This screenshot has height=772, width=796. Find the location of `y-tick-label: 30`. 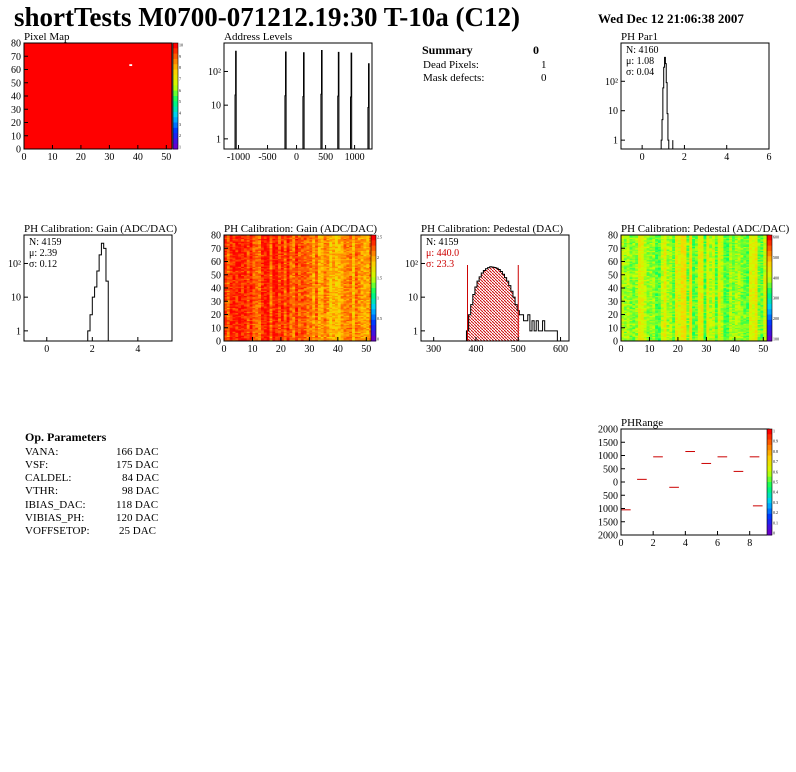

y-tick-label: 30 is located at coordinates (216, 302).